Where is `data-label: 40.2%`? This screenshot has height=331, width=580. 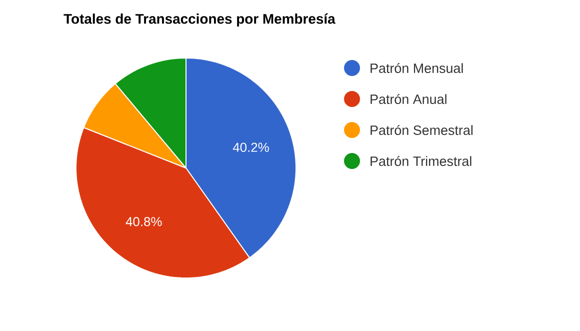
data-label: 40.2% is located at coordinates (250, 147).